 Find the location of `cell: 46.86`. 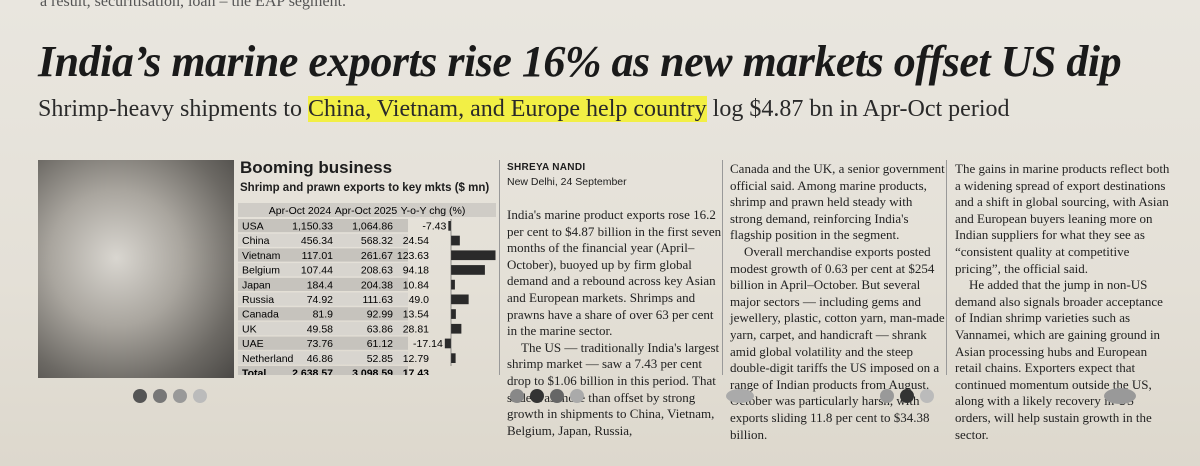

cell: 46.86 is located at coordinates (320, 359).